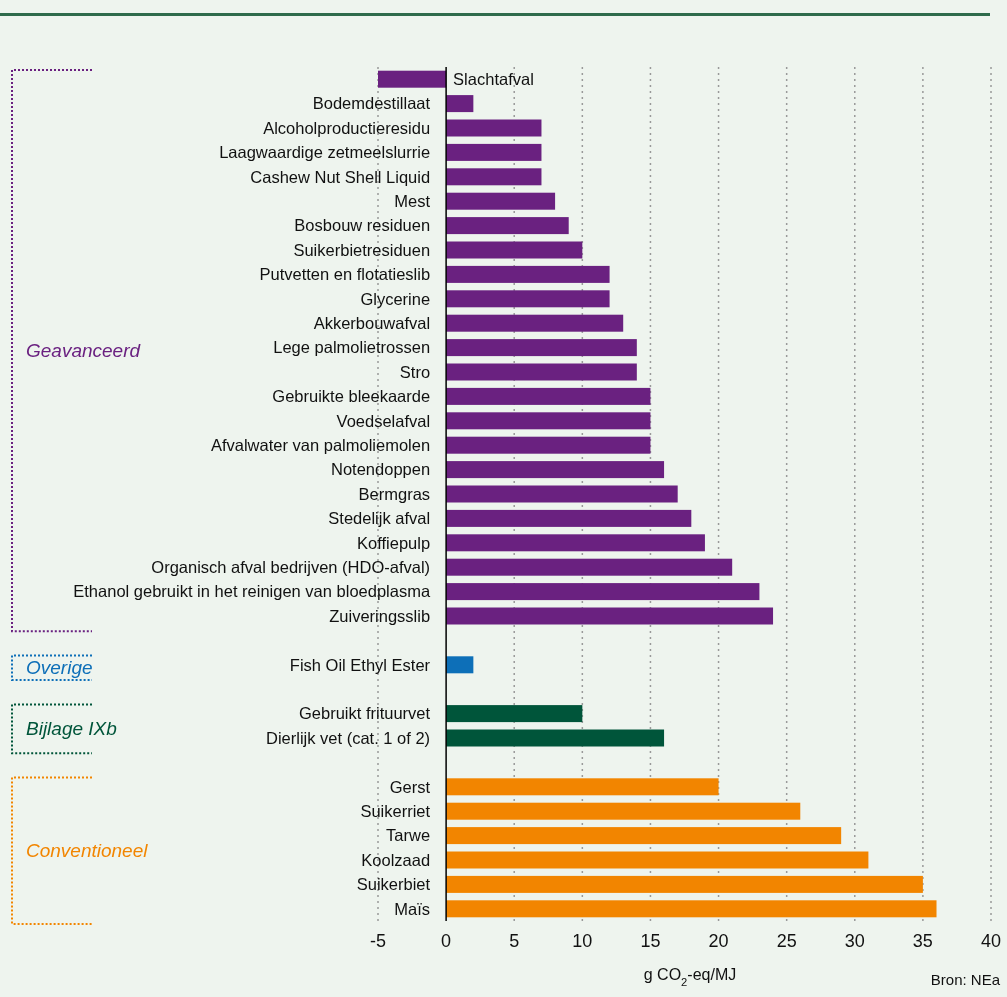 The height and width of the screenshot is (997, 1007). I want to click on text: Bijlage IXb, so click(71, 729).